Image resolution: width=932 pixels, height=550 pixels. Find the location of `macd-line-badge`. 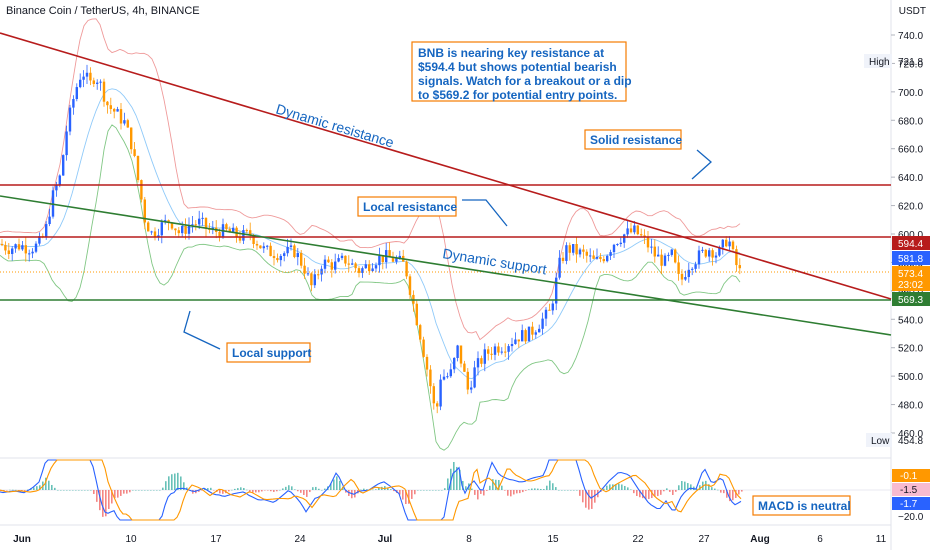

macd-line-badge is located at coordinates (911, 503).